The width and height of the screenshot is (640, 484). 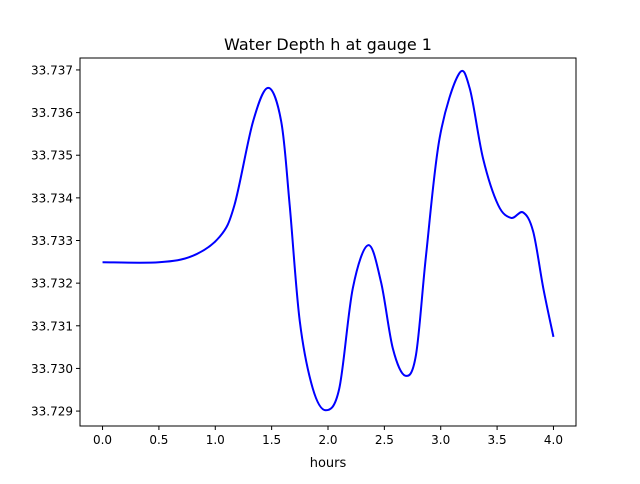 What do you see at coordinates (52, 284) in the screenshot?
I see `y-tick-label: 33.732` at bounding box center [52, 284].